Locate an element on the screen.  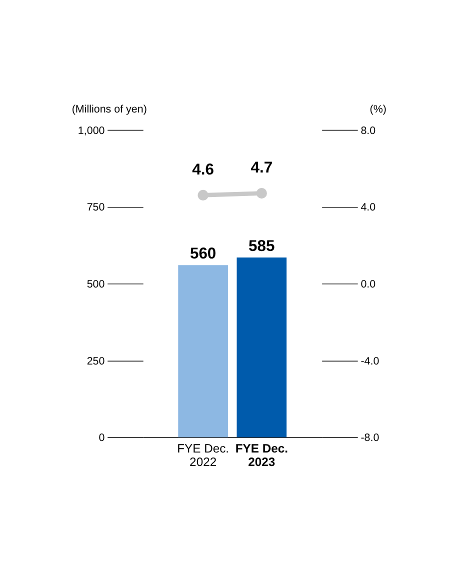
y2-tick-label: 8.0 is located at coordinates (368, 130).